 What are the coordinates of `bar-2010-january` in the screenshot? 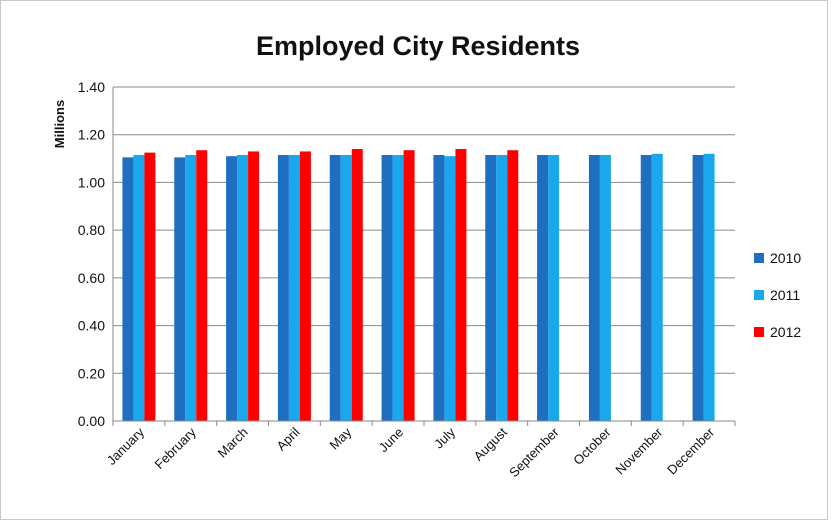 It's located at (128, 289).